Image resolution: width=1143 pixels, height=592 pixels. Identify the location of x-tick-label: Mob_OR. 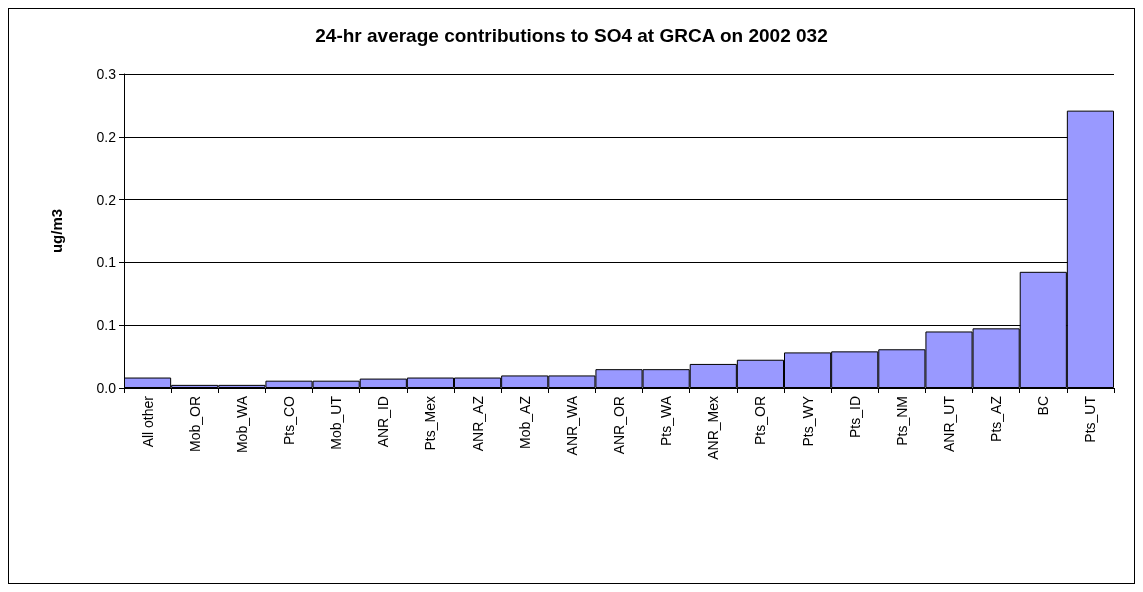
(194, 424).